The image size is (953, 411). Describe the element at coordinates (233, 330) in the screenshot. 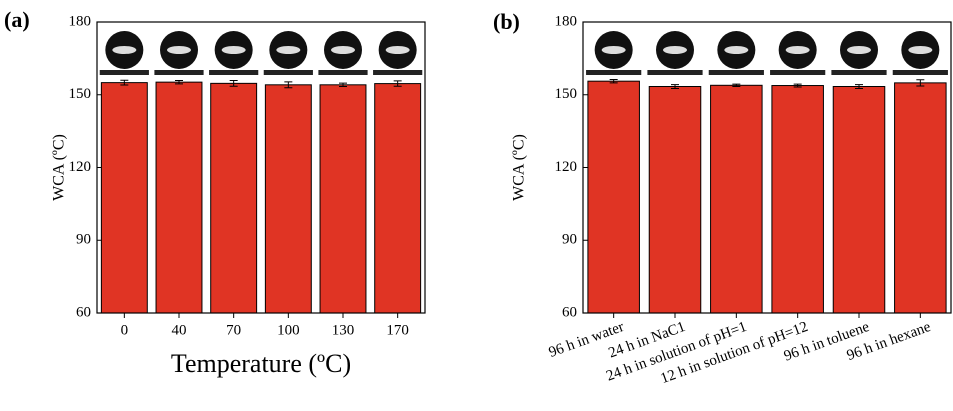

I see `x-tick-label: 70` at that location.